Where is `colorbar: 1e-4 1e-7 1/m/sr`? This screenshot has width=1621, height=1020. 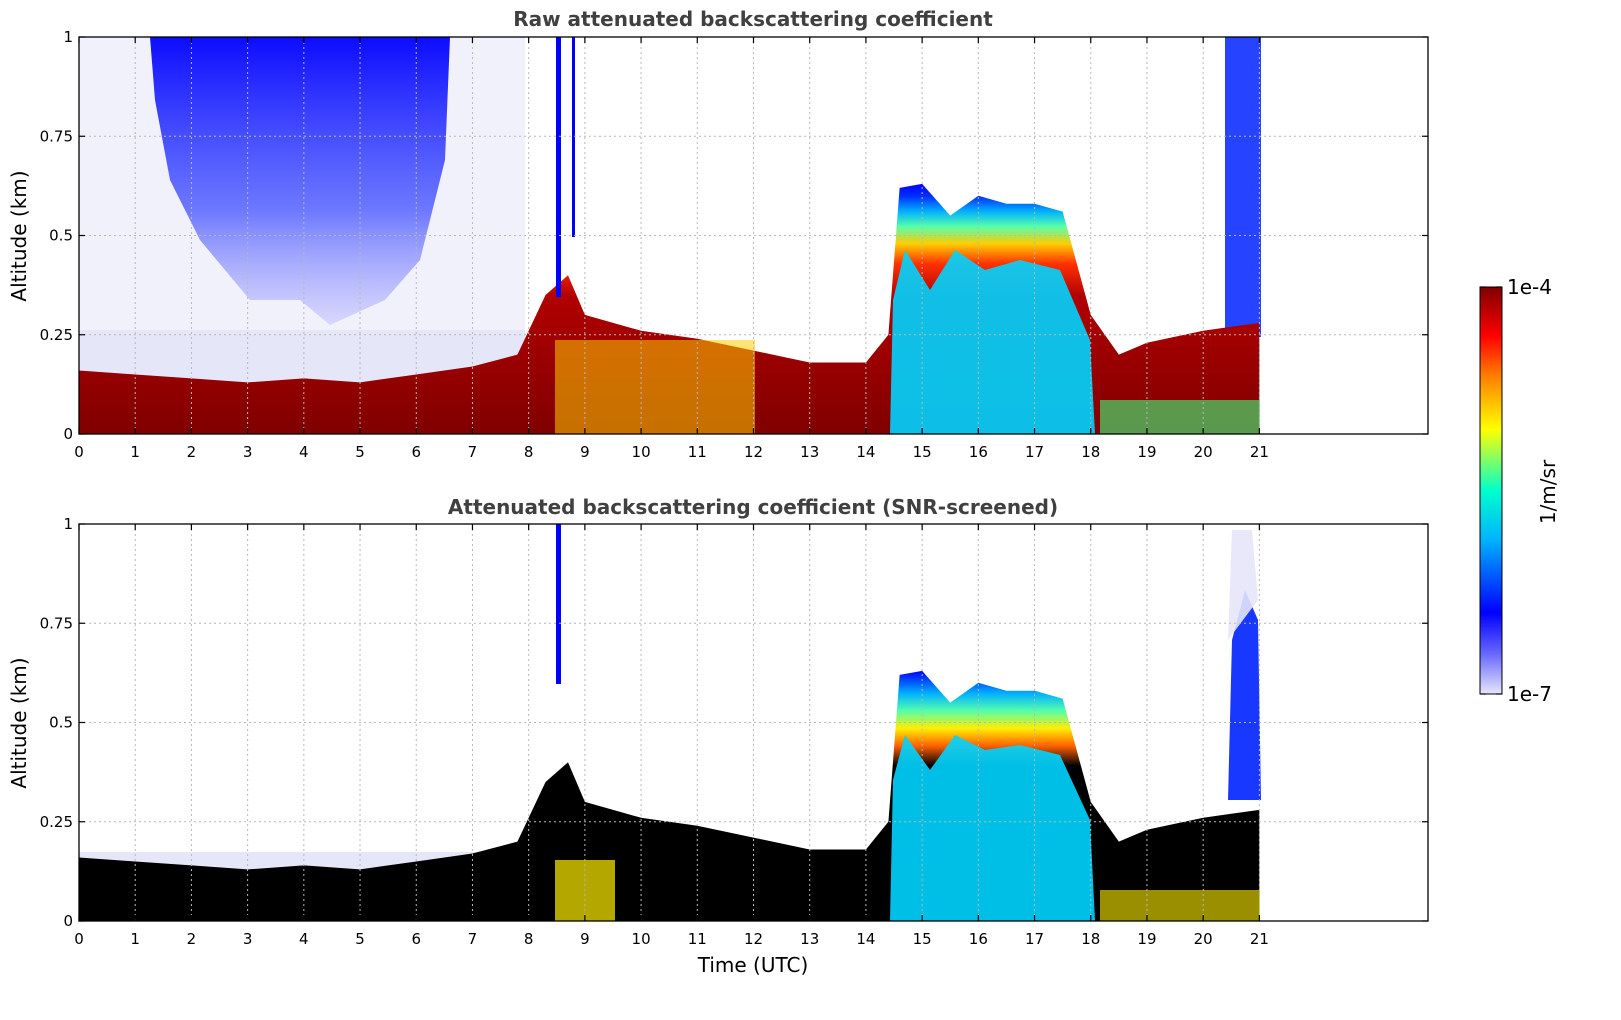
colorbar: 1e-4 1e-7 1/m/sr is located at coordinates (1519, 490).